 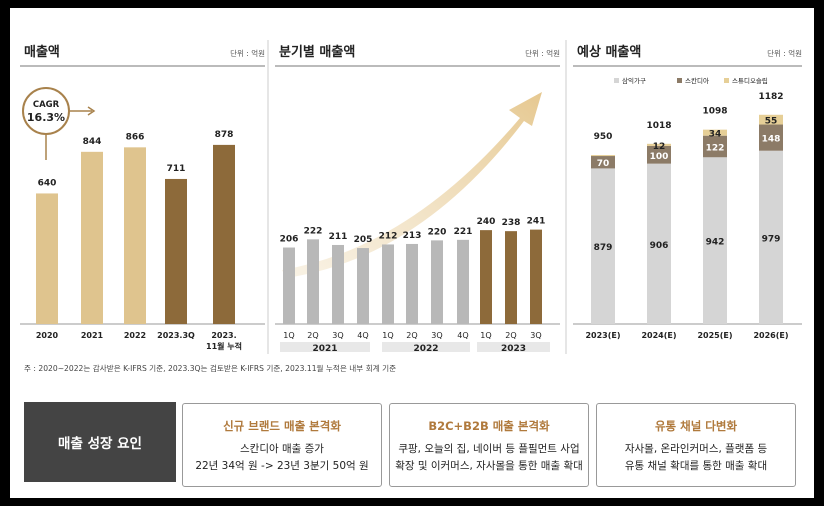 What do you see at coordinates (46, 105) in the screenshot?
I see `cagr-label: CAGR` at bounding box center [46, 105].